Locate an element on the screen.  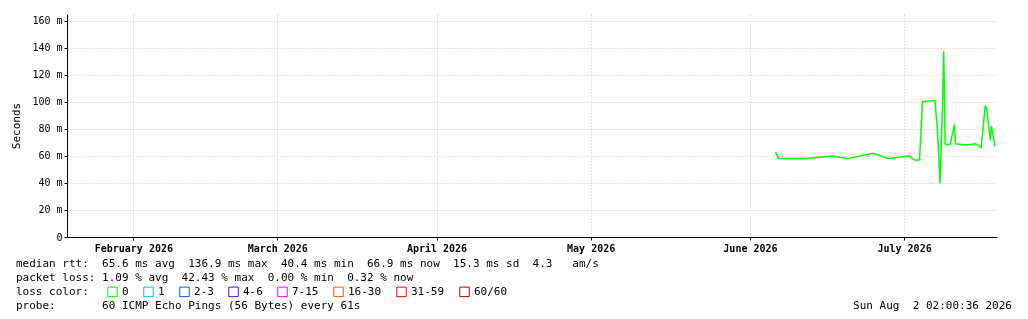
line-series is located at coordinates (885, 117).